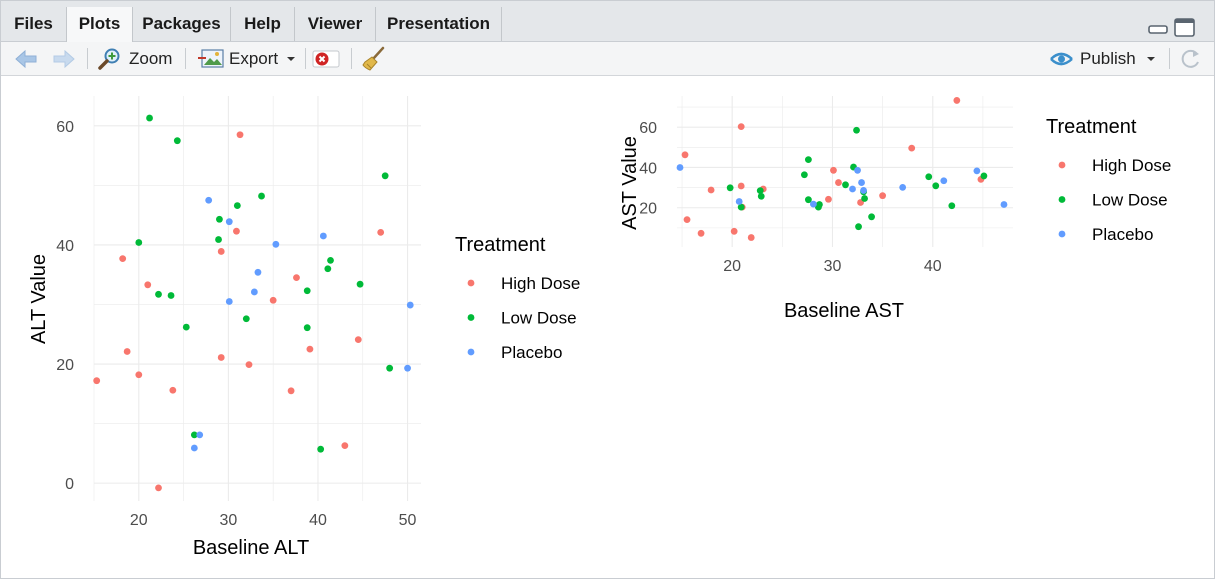 The width and height of the screenshot is (1215, 583). I want to click on tab-plots: Plots, so click(99, 24).